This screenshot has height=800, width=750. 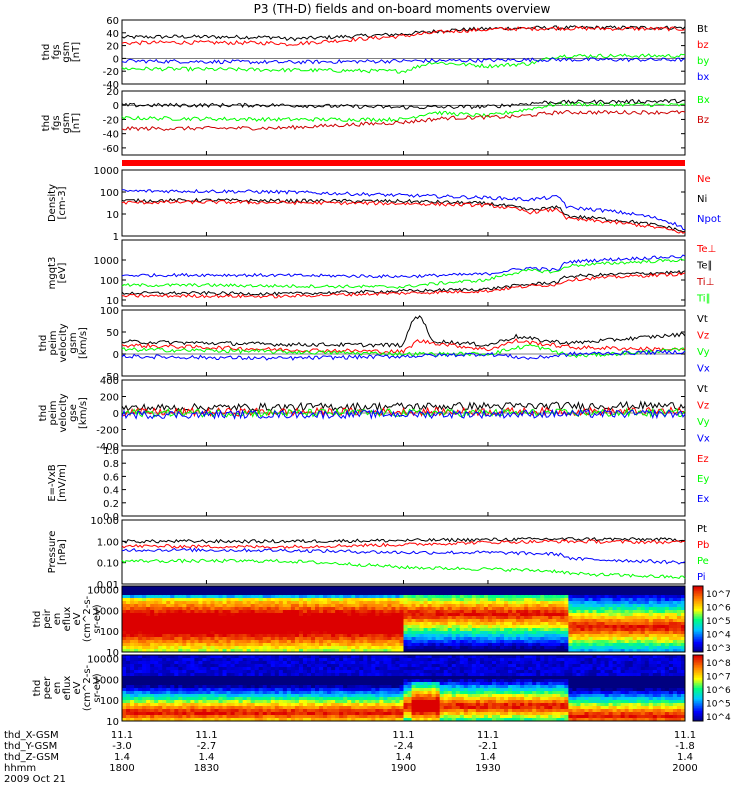 I want to click on colorbar-label: 10^5, so click(x=718, y=622).